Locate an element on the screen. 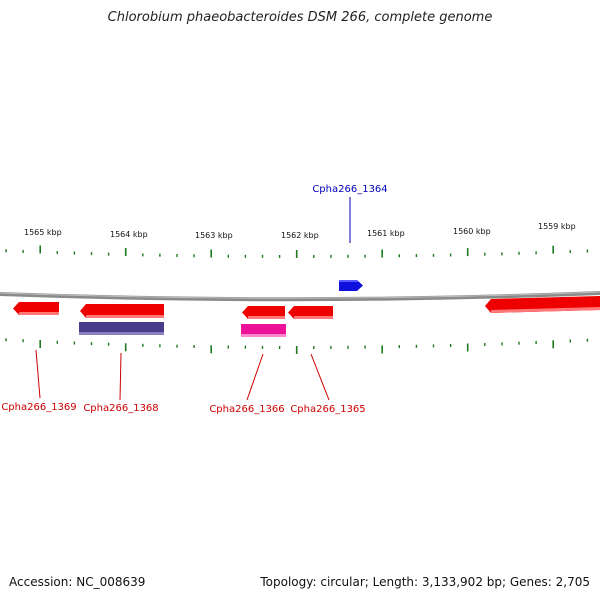  scale-label-1565: 1565 kbp is located at coordinates (43, 232).